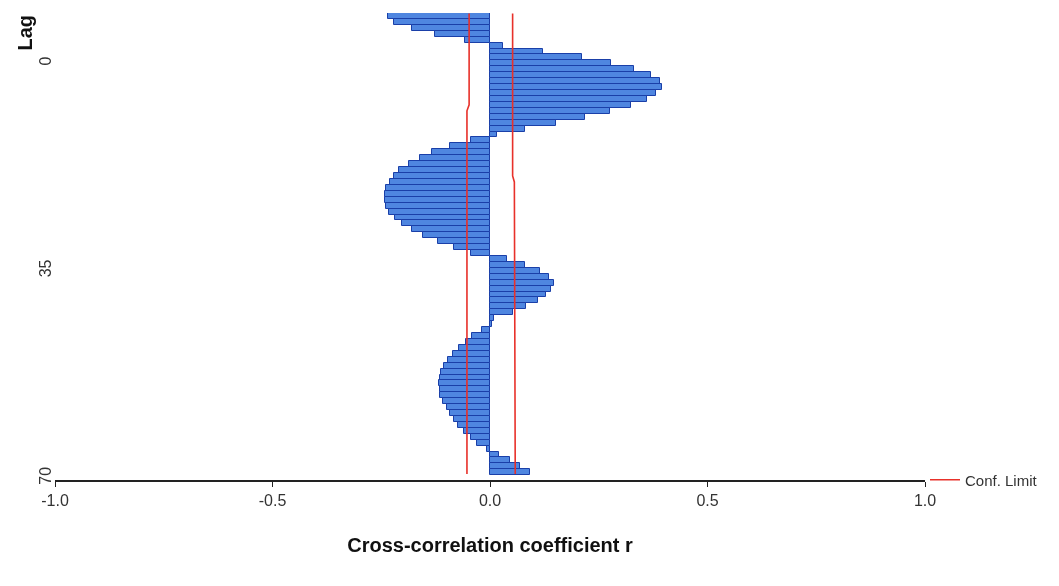 The image size is (1059, 586). Describe the element at coordinates (45, 61) in the screenshot. I see `y-tick-label: 0` at that location.